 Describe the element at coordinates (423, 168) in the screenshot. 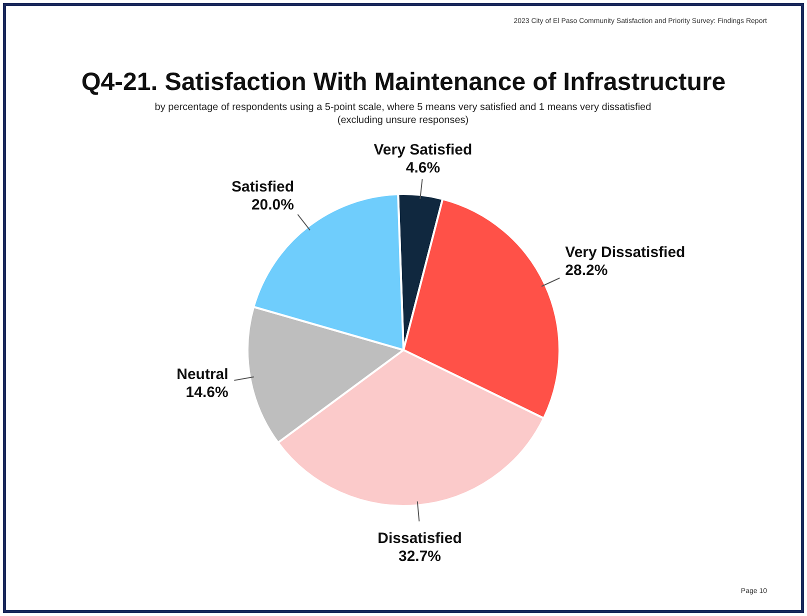

I see `data-label: 4.6%` at that location.